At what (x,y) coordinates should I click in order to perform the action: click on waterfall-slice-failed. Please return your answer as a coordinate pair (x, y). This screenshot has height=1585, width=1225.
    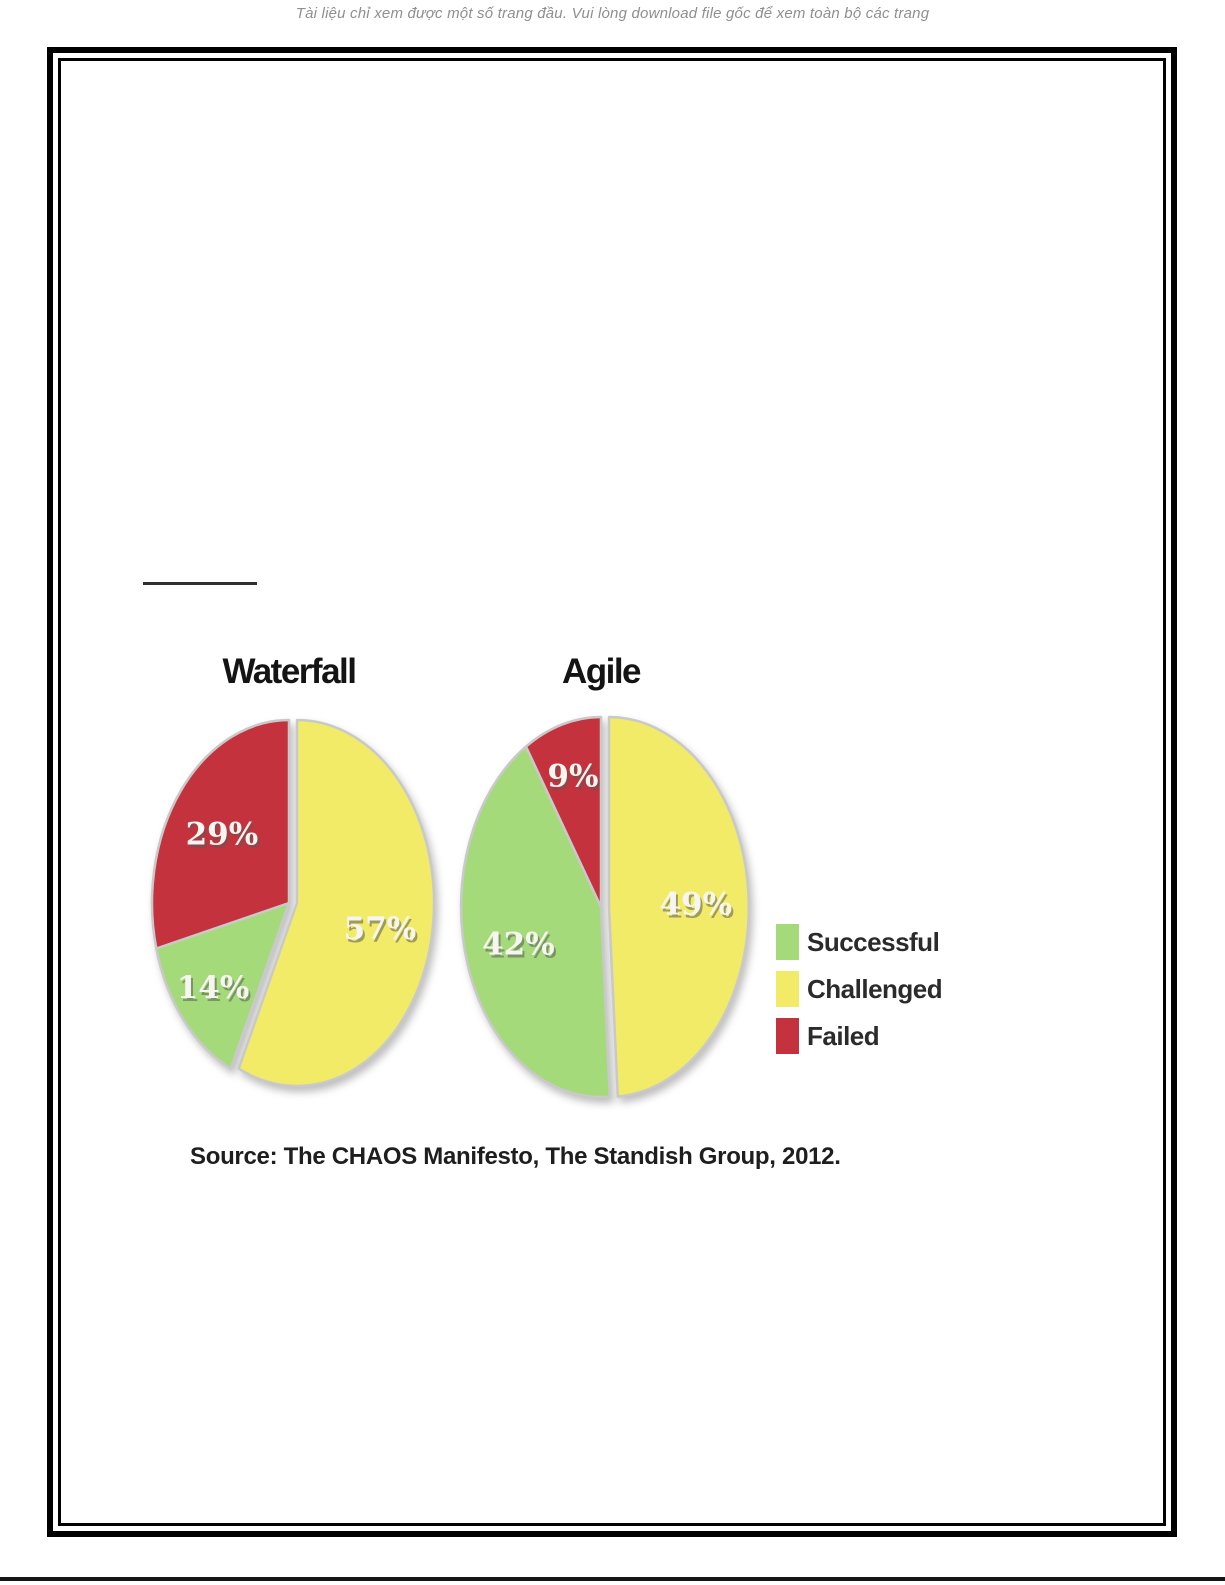
    Looking at the image, I should click on (220, 834).